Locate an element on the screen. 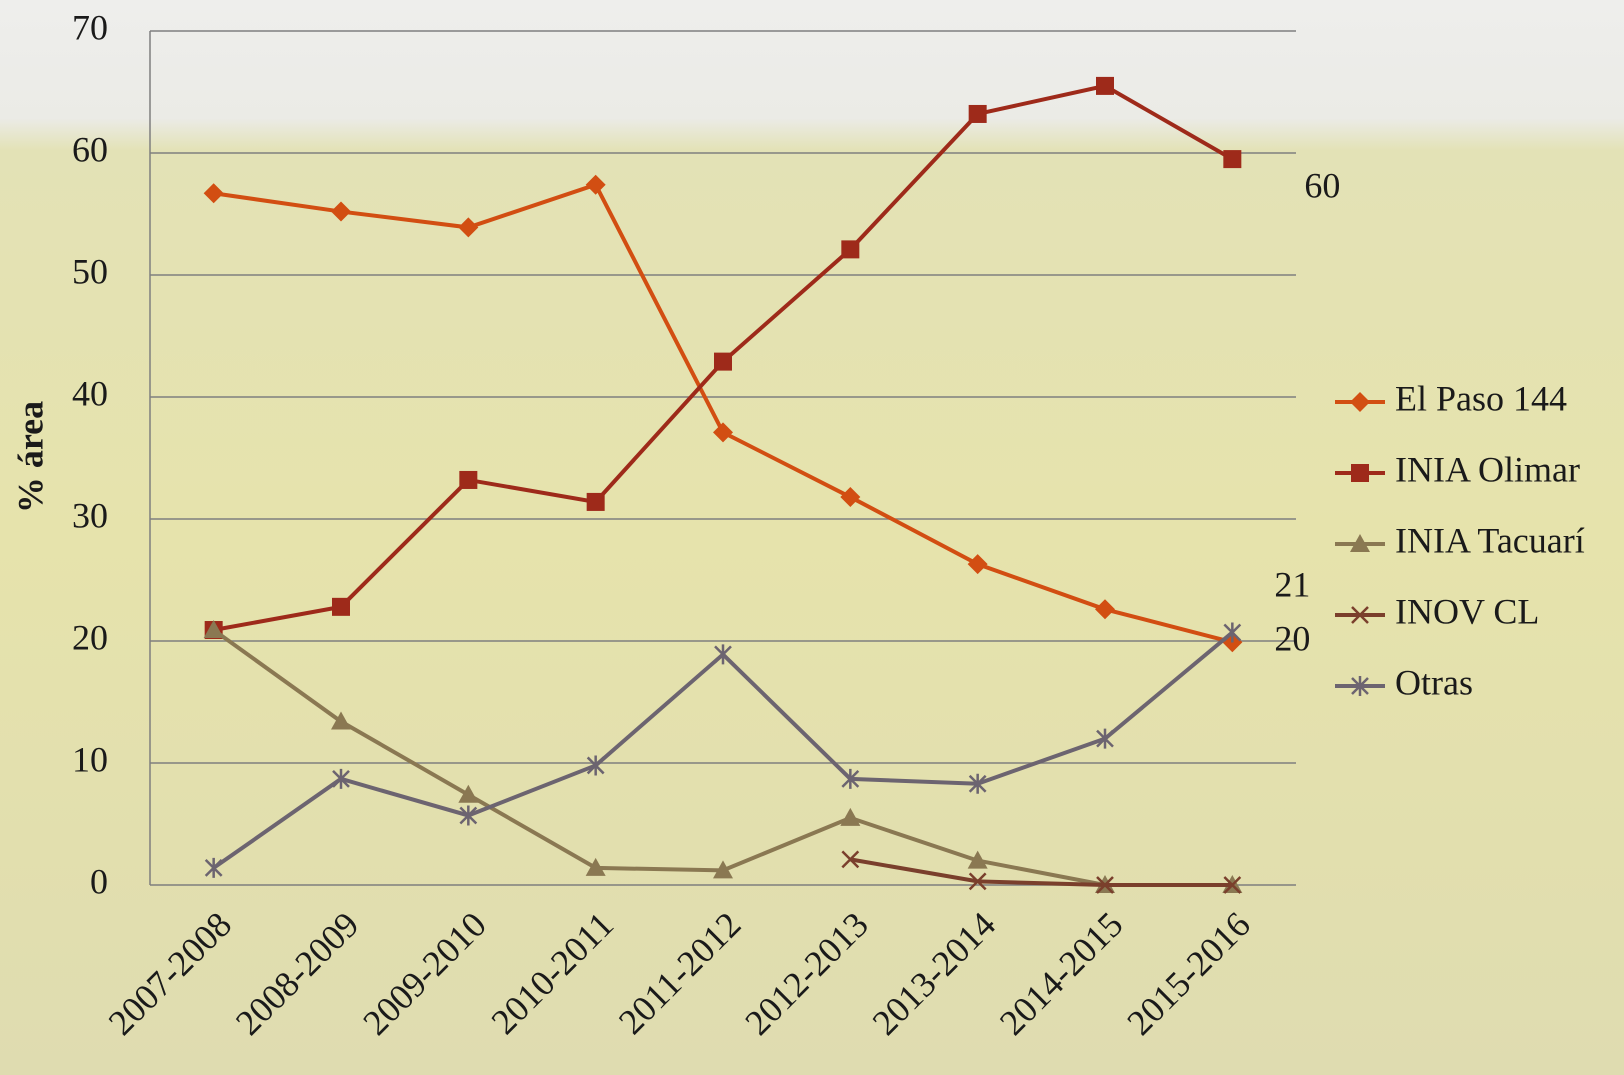 Image resolution: width=1624 pixels, height=1075 pixels. data-label: 21 is located at coordinates (1292, 585).